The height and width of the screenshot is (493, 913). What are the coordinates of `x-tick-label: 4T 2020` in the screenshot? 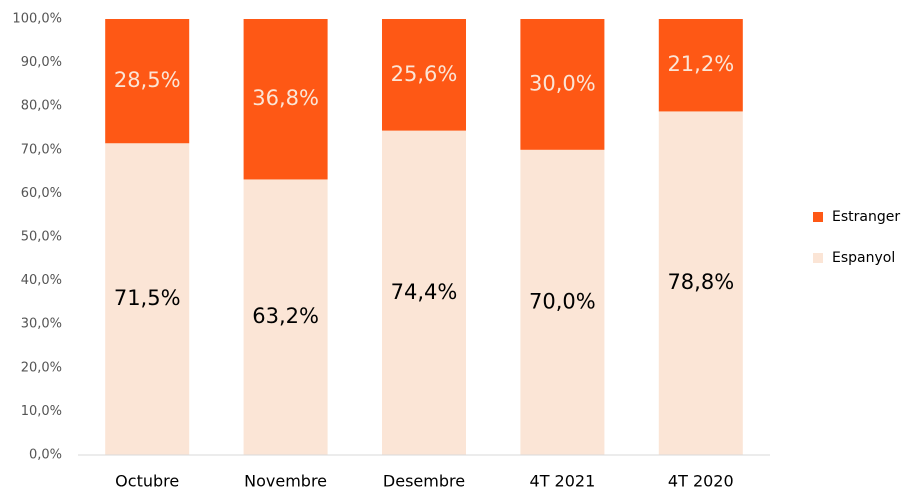 It's located at (701, 481).